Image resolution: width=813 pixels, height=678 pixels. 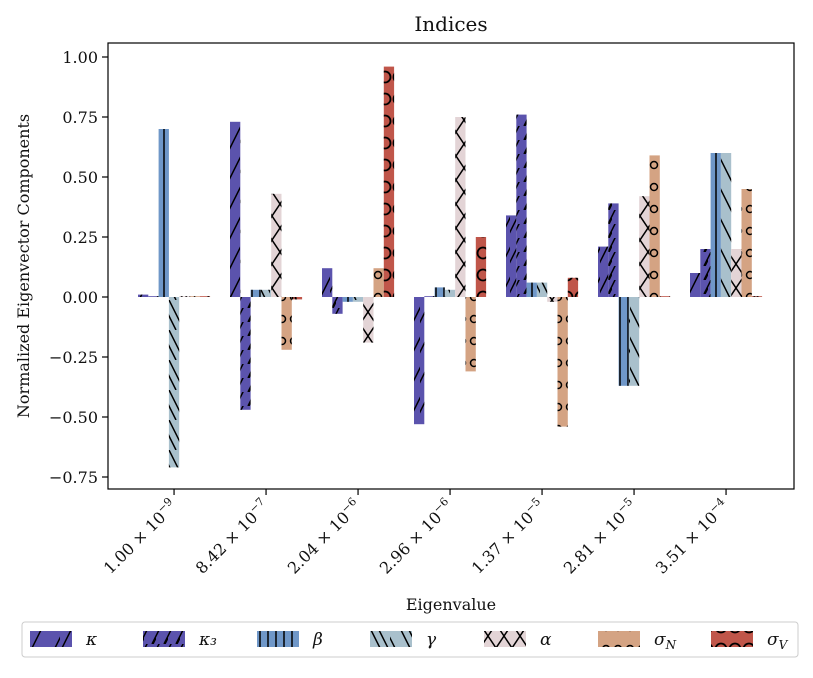 I want to click on bar-hatch-s3-c2, so click(x=255, y=293).